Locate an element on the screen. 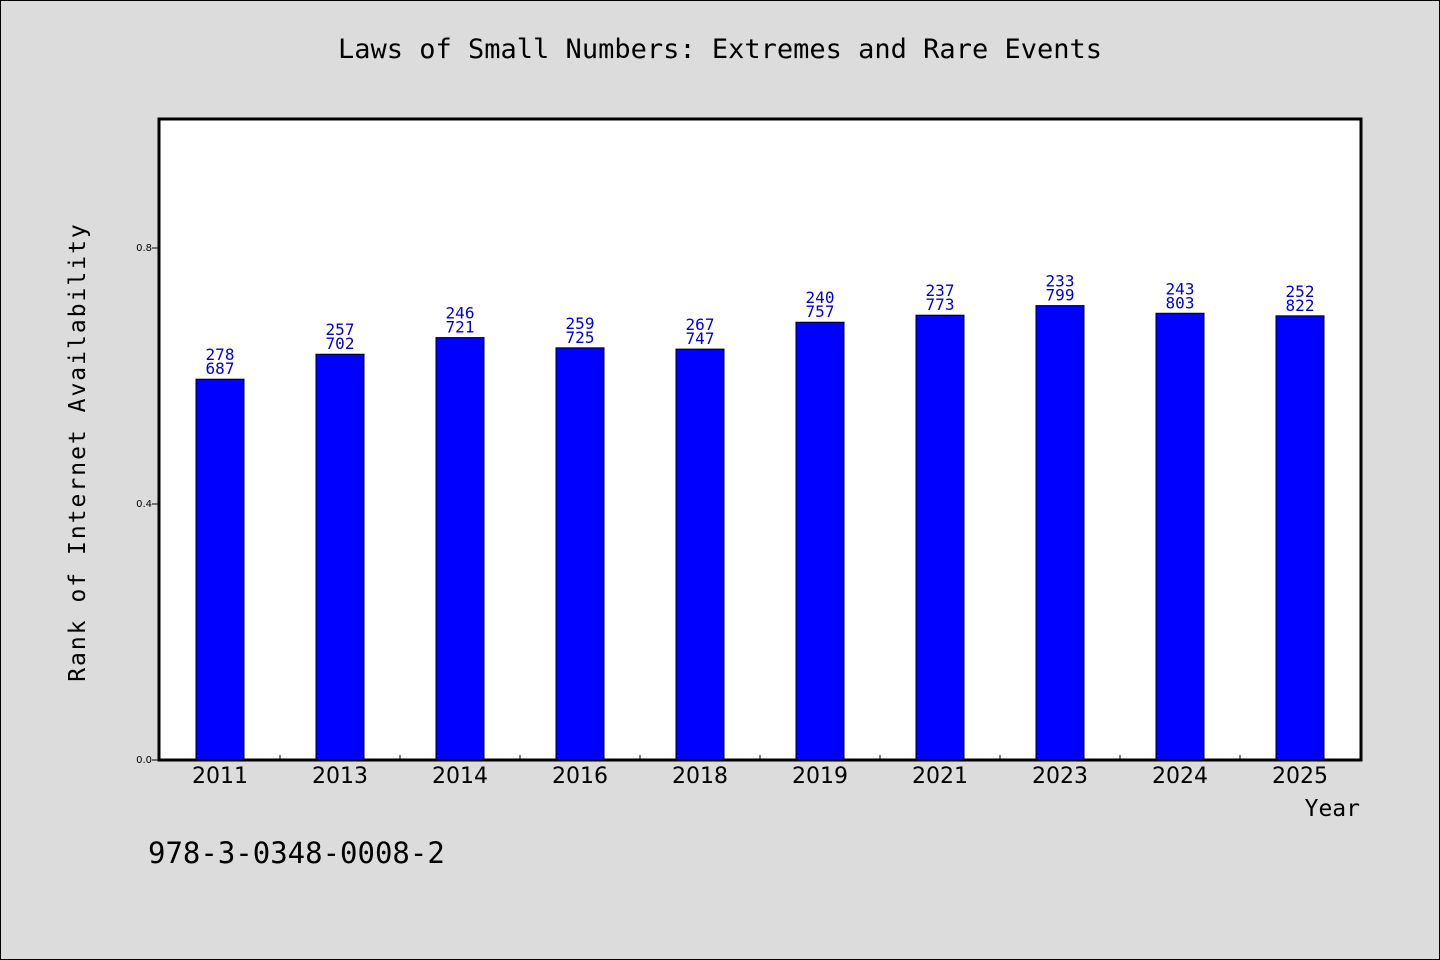 Image resolution: width=1440 pixels, height=960 pixels. bar-2023 is located at coordinates (1060, 533).